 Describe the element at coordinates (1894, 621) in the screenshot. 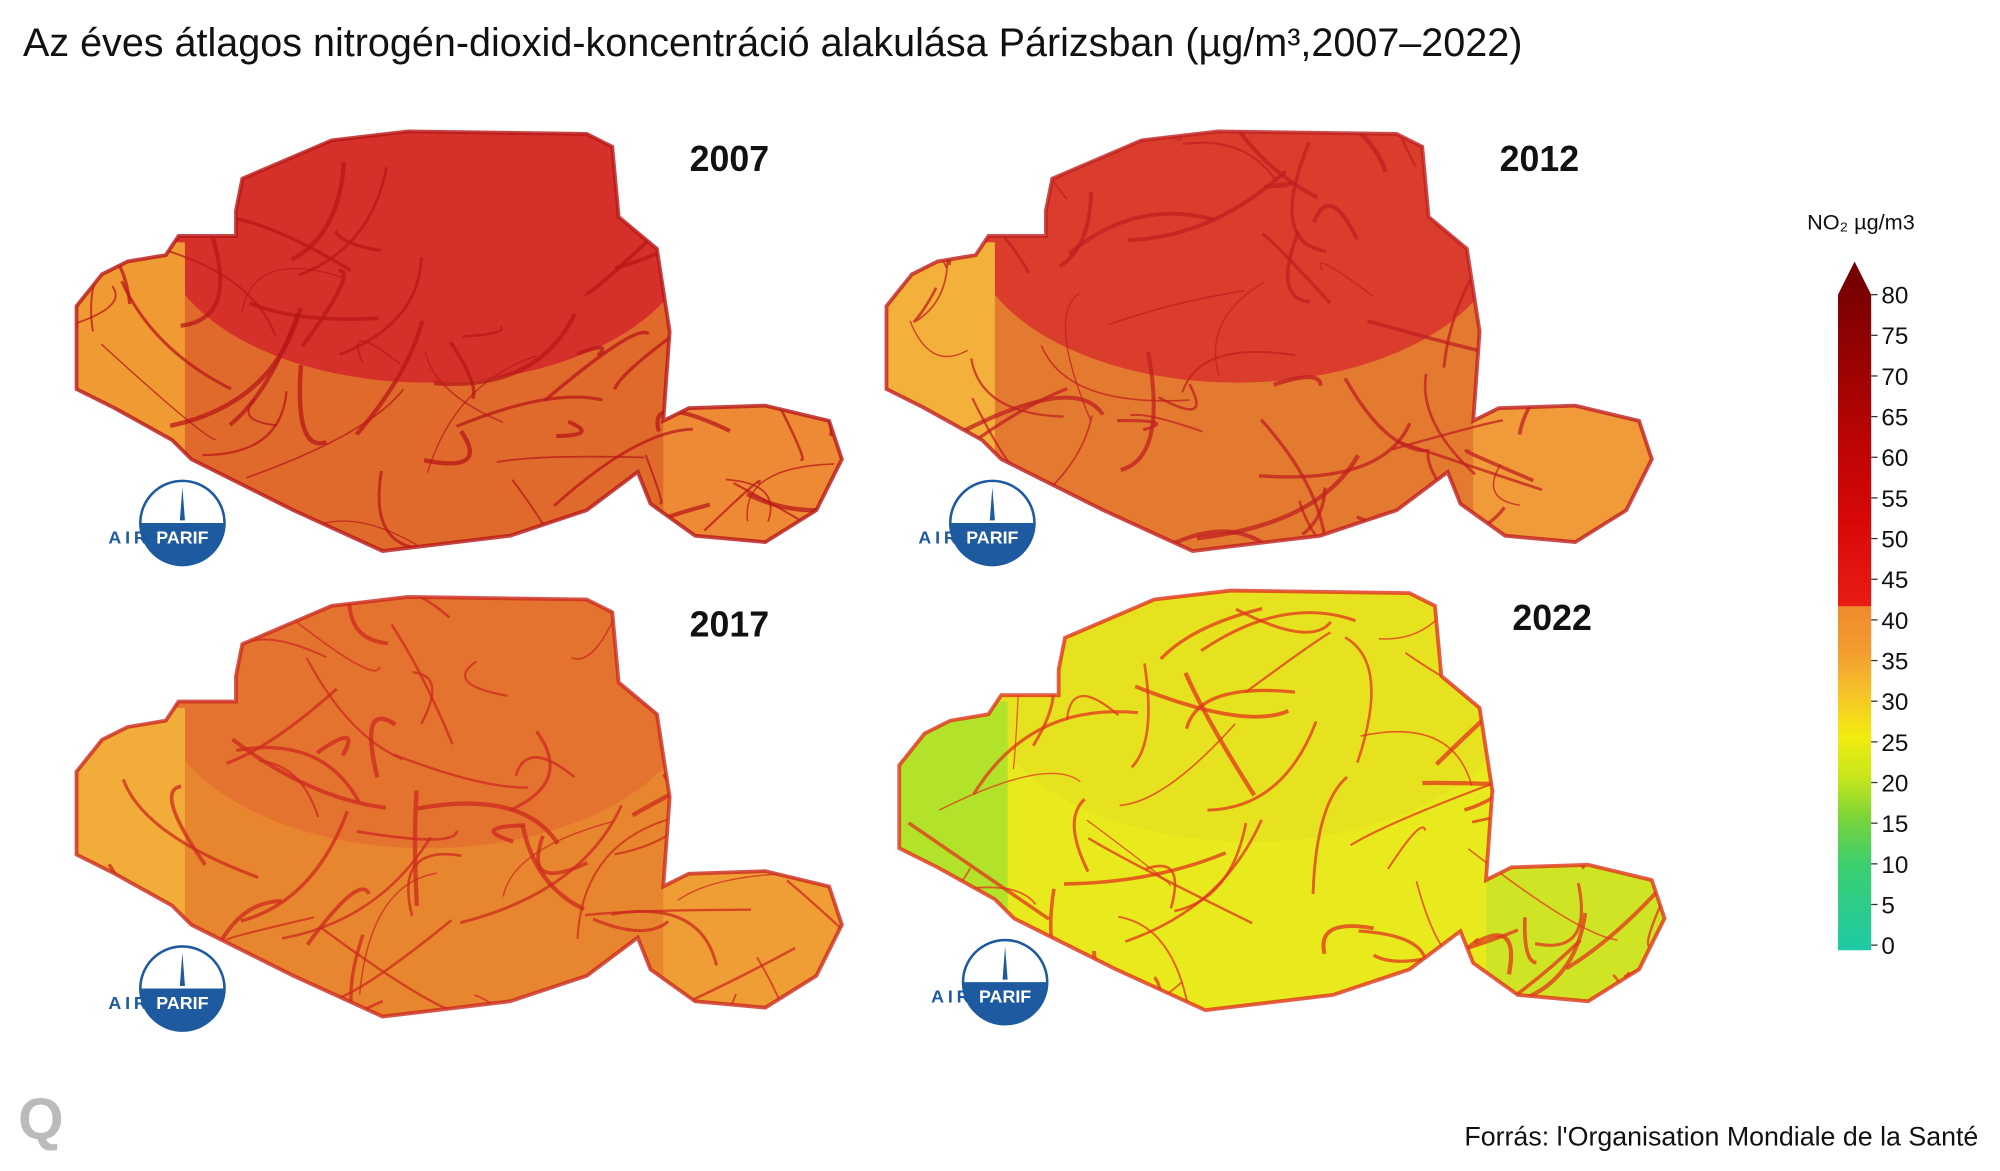

I see `tick-label: 40` at that location.